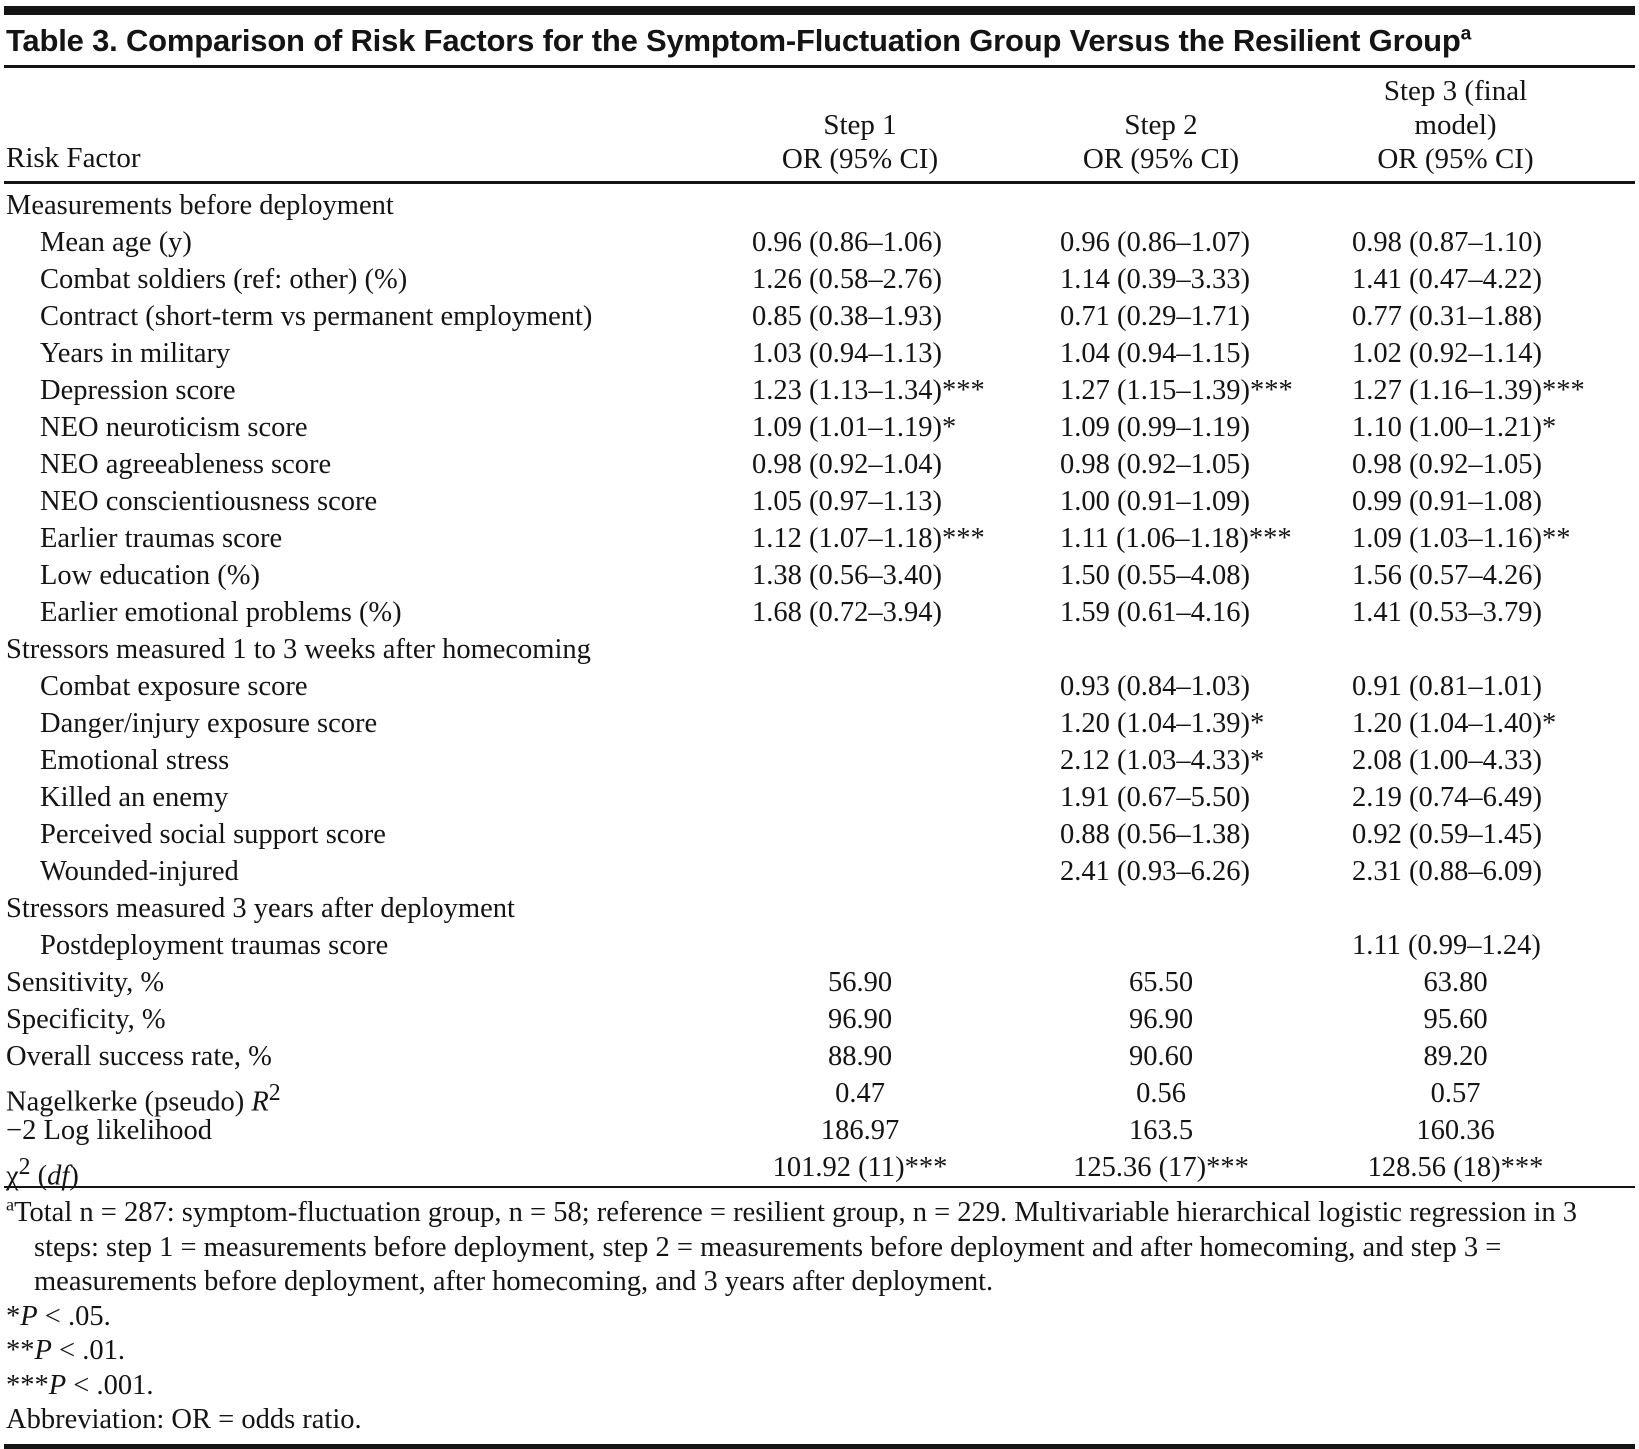 The width and height of the screenshot is (1639, 1449). Describe the element at coordinates (174, 427) in the screenshot. I see `row-label: NEO neuroticism score` at that location.